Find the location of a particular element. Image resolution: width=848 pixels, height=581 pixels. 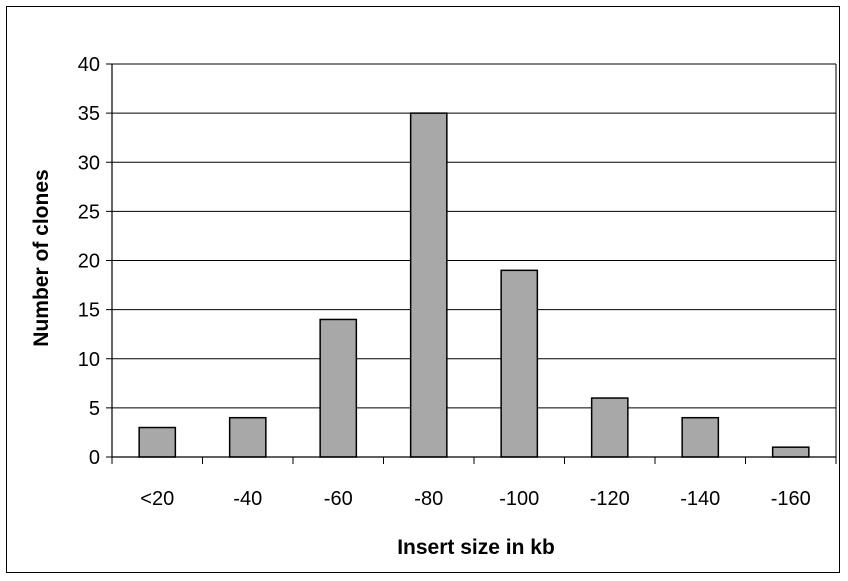

x-tick-label: -60 is located at coordinates (338, 499).